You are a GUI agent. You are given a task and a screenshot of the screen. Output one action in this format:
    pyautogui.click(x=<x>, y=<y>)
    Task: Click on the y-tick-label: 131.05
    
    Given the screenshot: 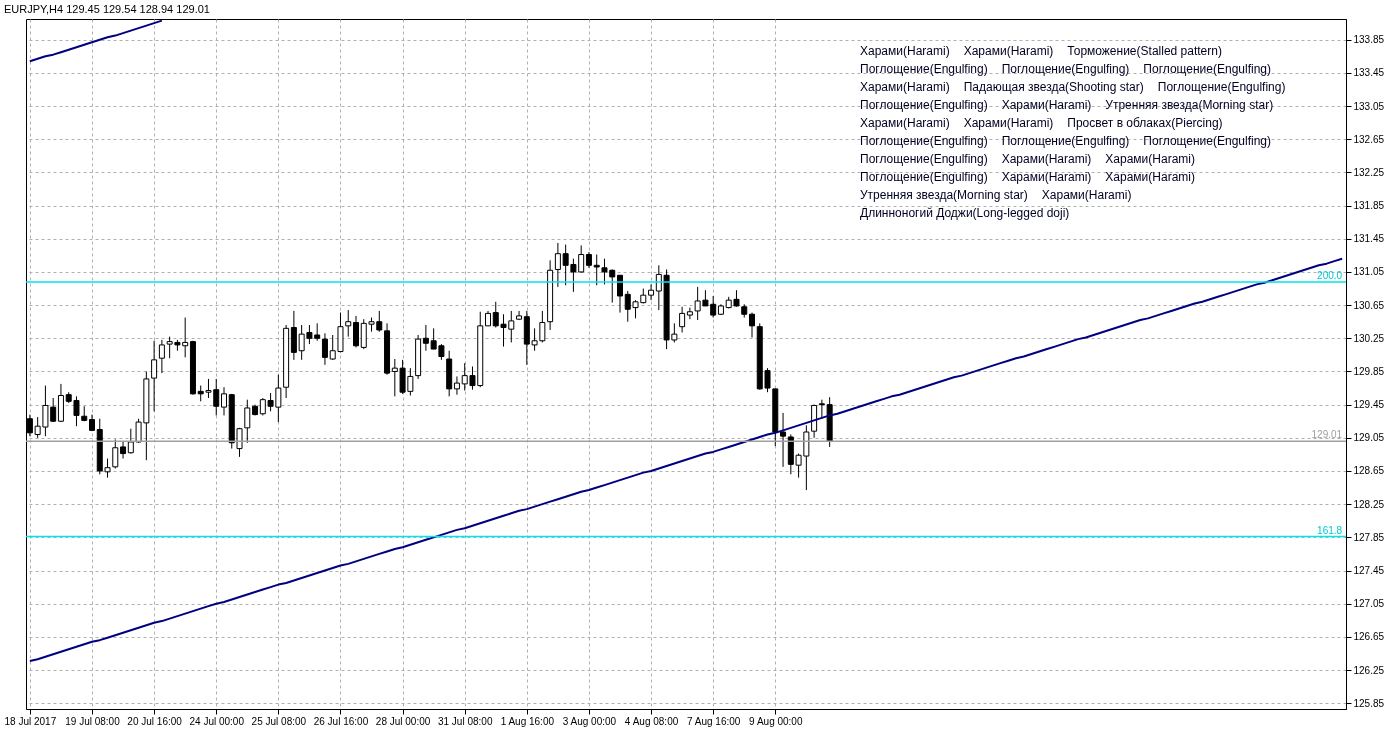 What is the action you would take?
    pyautogui.click(x=1369, y=272)
    